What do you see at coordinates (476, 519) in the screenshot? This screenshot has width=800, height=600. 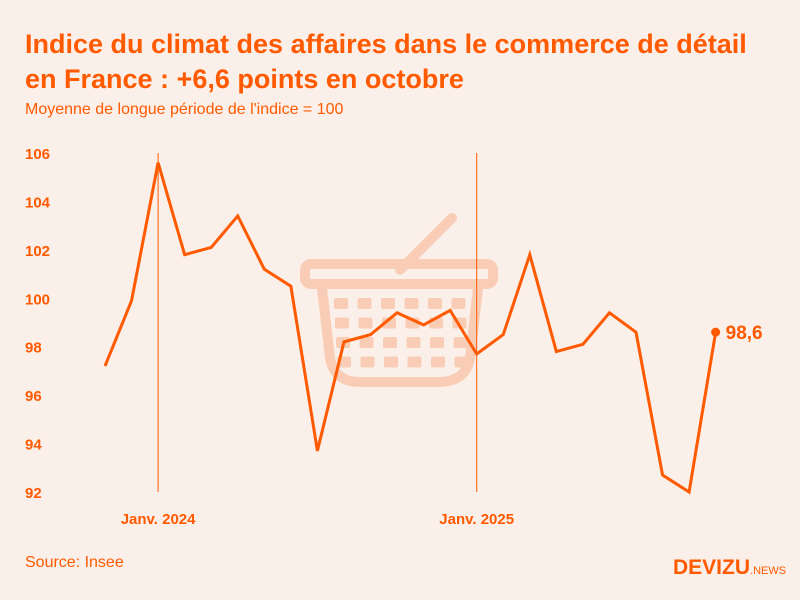 I see `x-tick-label: Janv. 2025` at bounding box center [476, 519].